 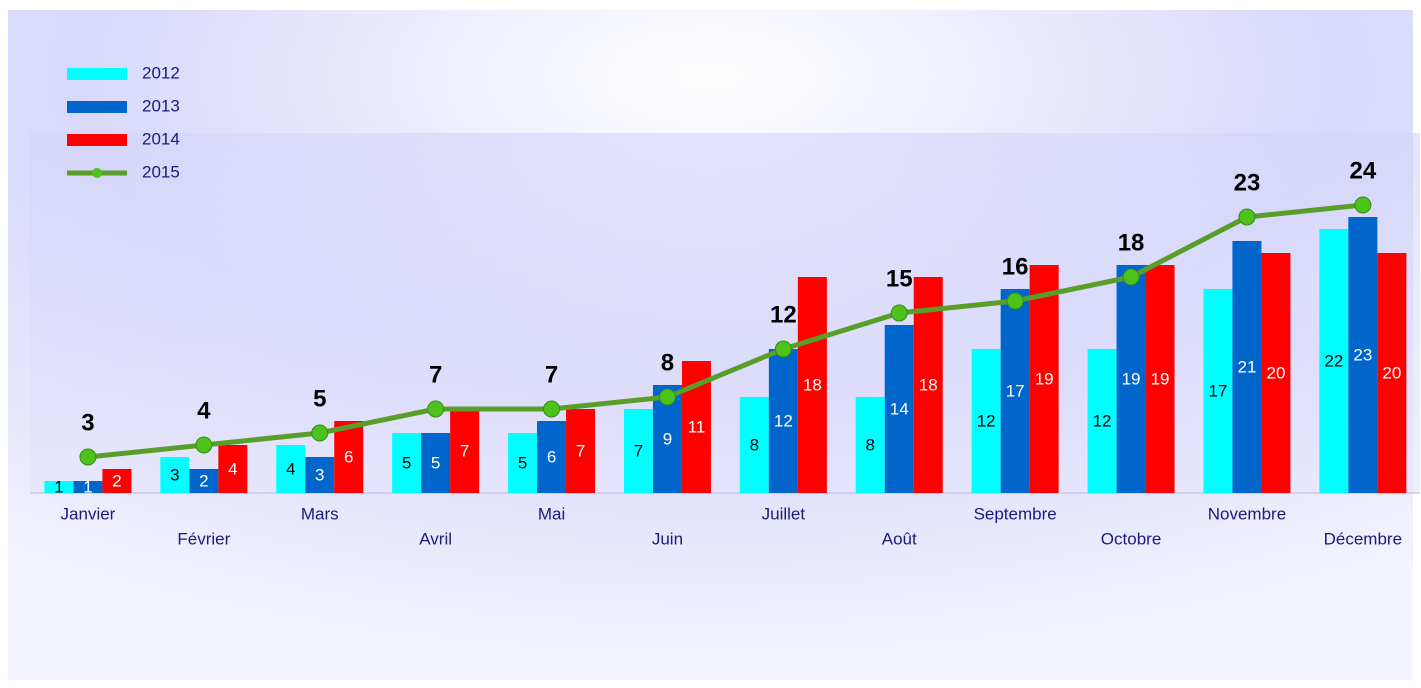 I want to click on line-value-label: 4, so click(x=204, y=410).